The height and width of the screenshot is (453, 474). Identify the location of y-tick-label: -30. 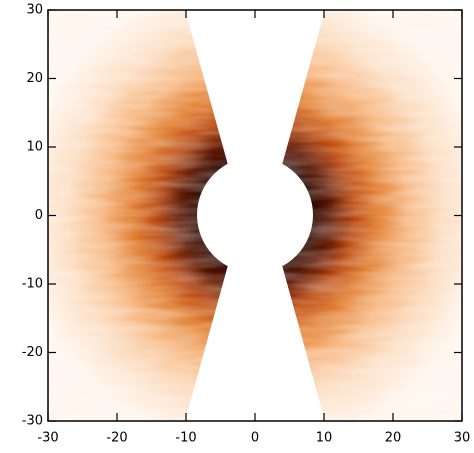
(32, 421).